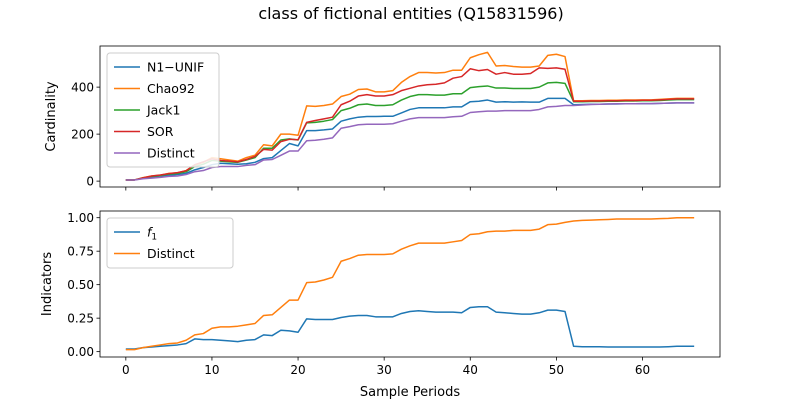 The image size is (800, 400). What do you see at coordinates (152, 234) in the screenshot?
I see `legend-label: f1` at bounding box center [152, 234].